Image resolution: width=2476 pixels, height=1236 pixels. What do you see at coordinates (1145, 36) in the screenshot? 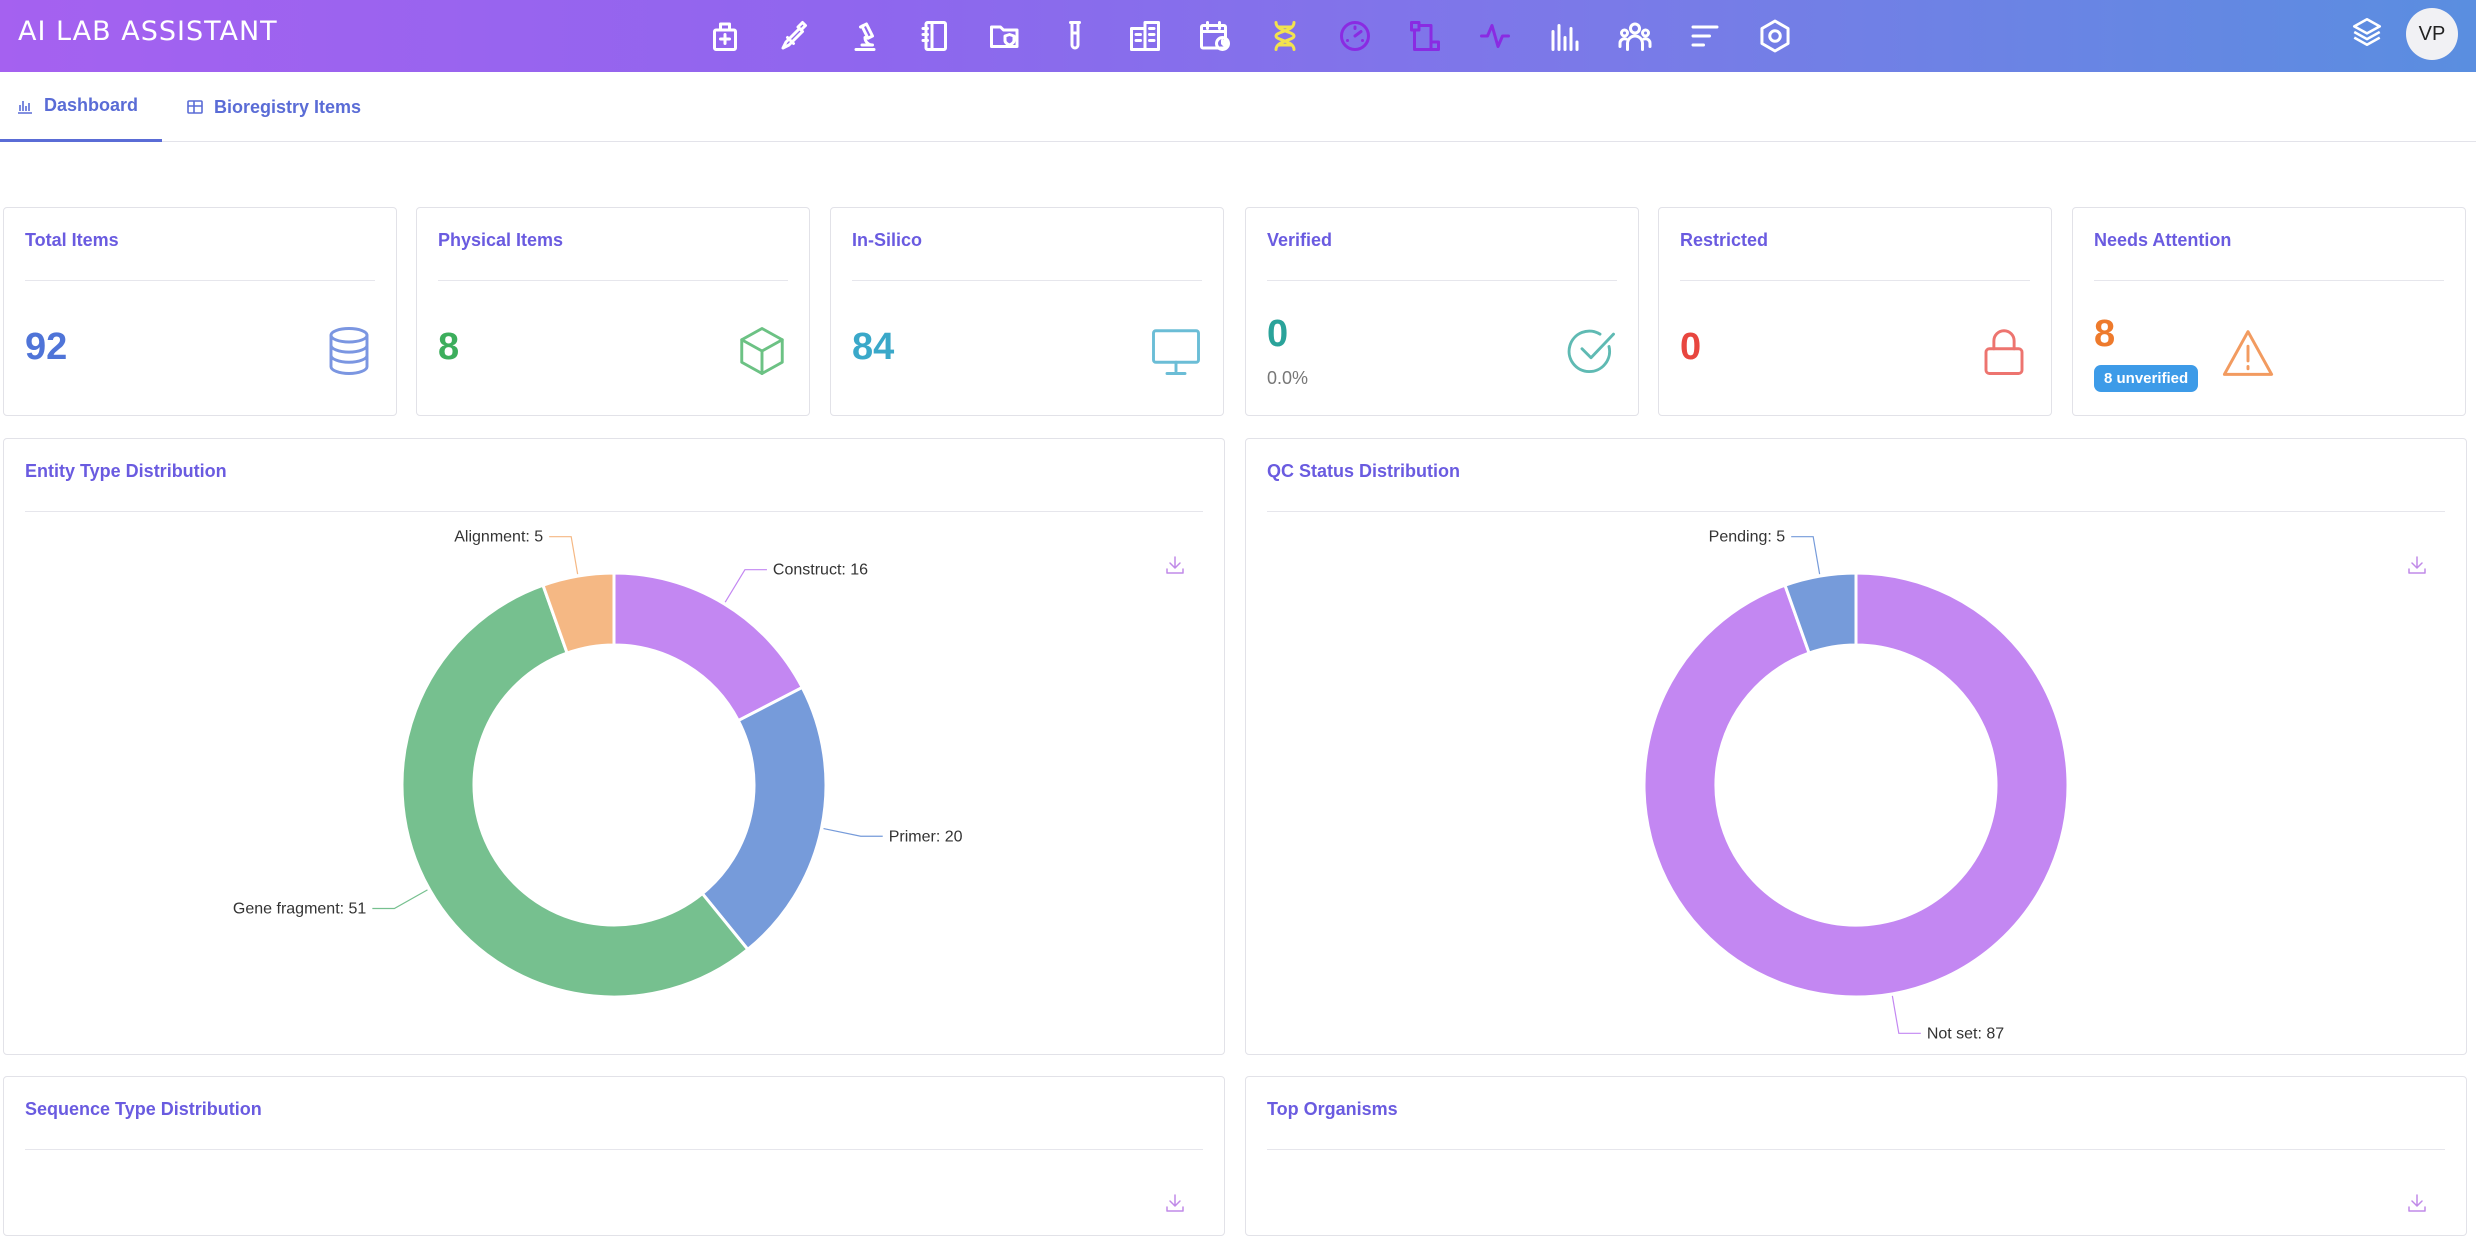
I see `building-icon` at bounding box center [1145, 36].